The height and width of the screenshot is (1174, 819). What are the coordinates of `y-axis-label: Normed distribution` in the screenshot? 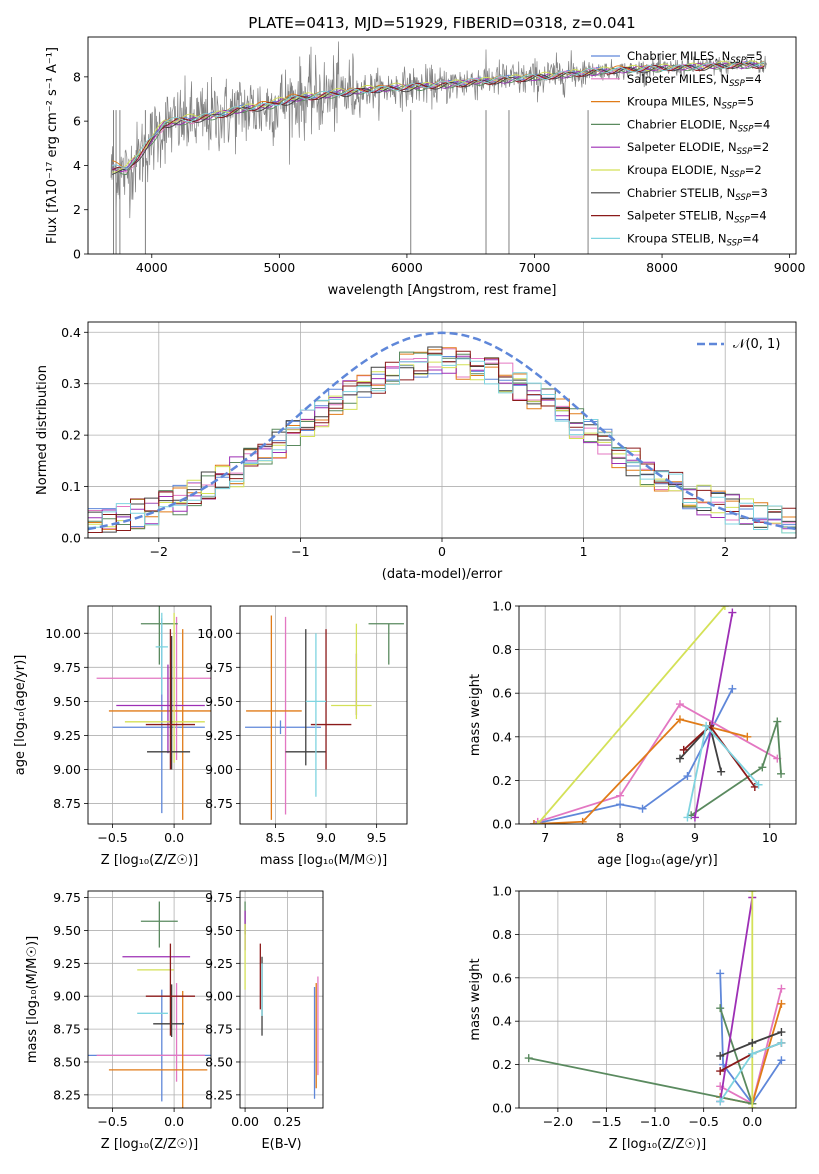 It's located at (42, 430).